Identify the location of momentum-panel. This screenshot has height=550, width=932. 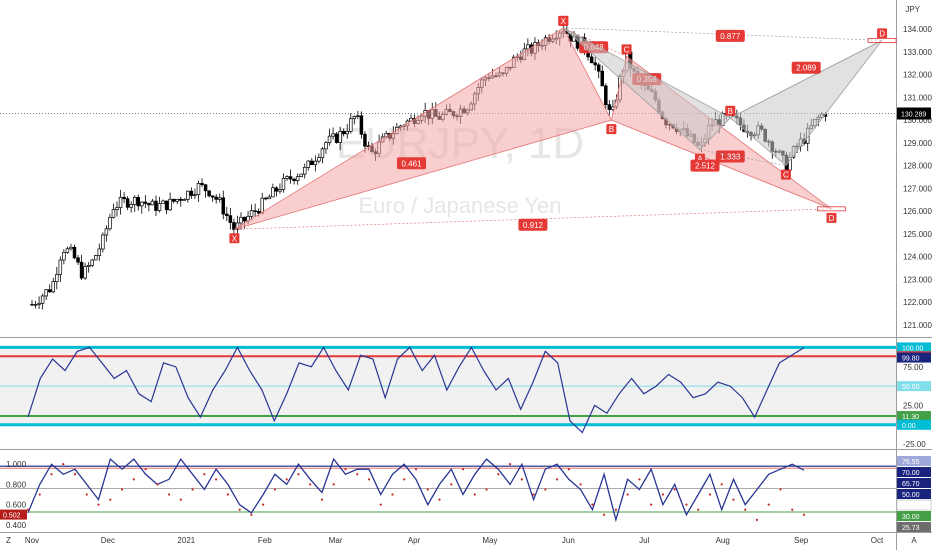
(448, 490).